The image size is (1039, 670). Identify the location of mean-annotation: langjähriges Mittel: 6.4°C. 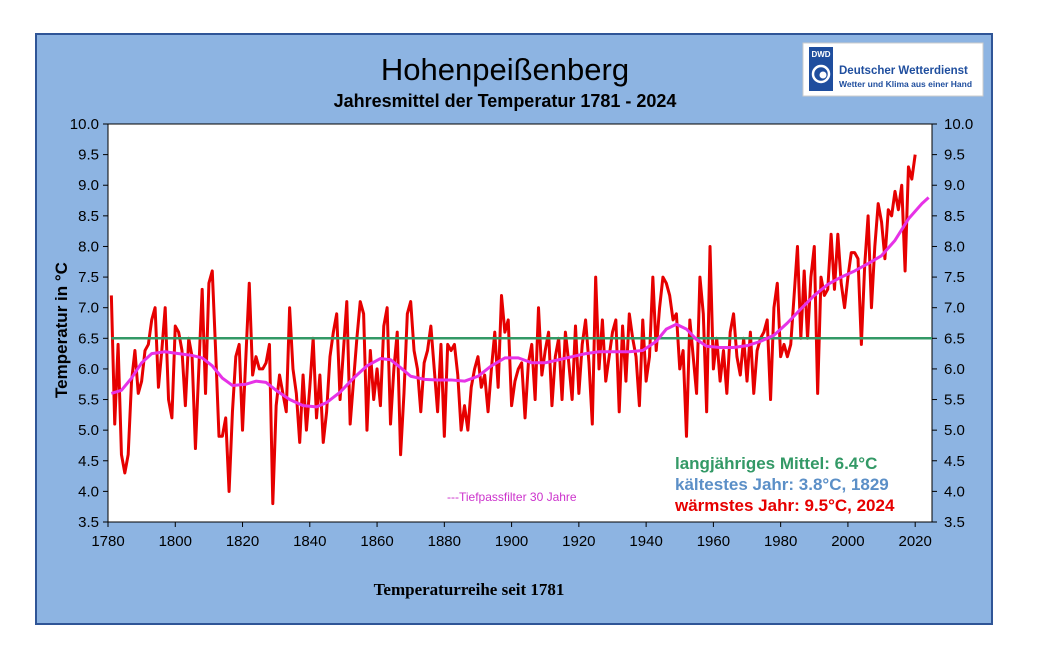
(776, 463).